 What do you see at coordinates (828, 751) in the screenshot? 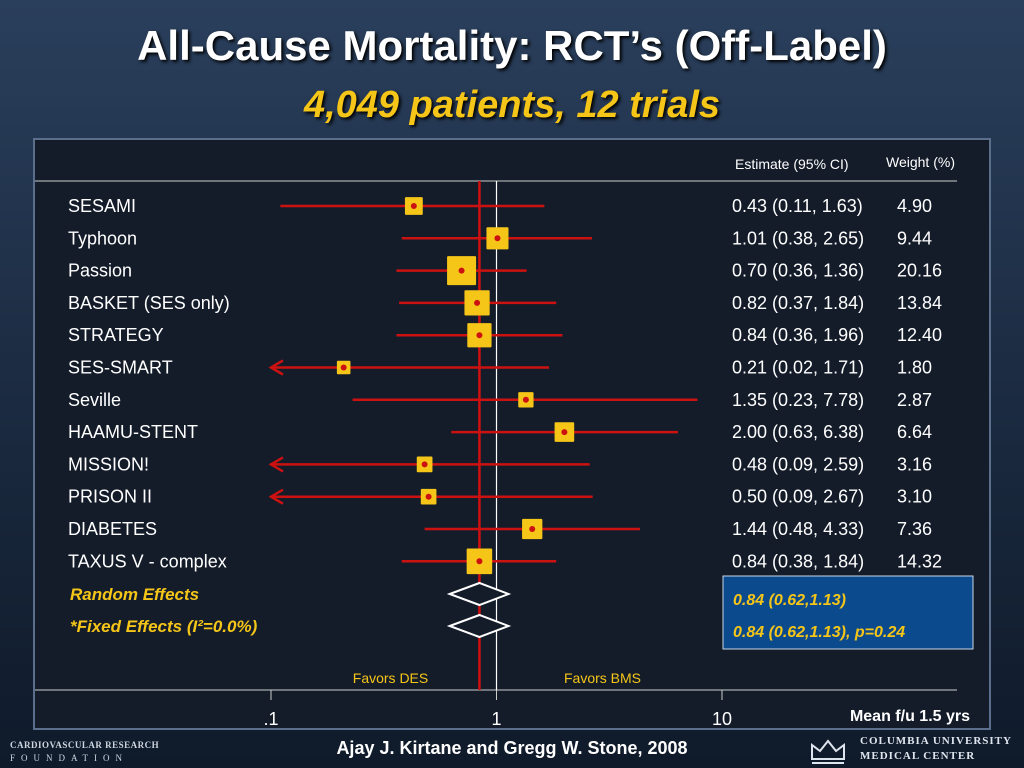
I see `crown-icon` at bounding box center [828, 751].